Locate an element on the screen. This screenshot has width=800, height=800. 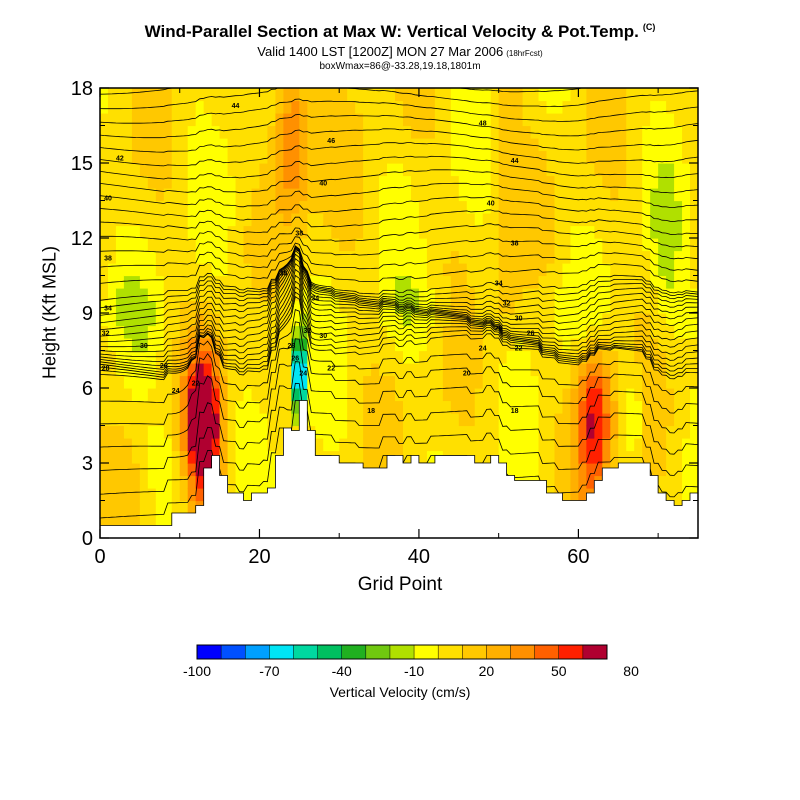
isentrope-line is located at coordinates (399, 126).